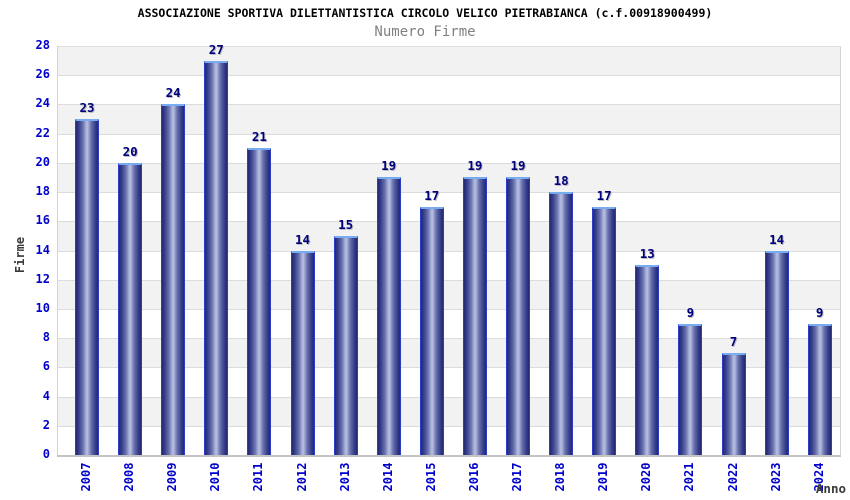 This screenshot has width=850, height=500. I want to click on bar-2018, so click(561, 323).